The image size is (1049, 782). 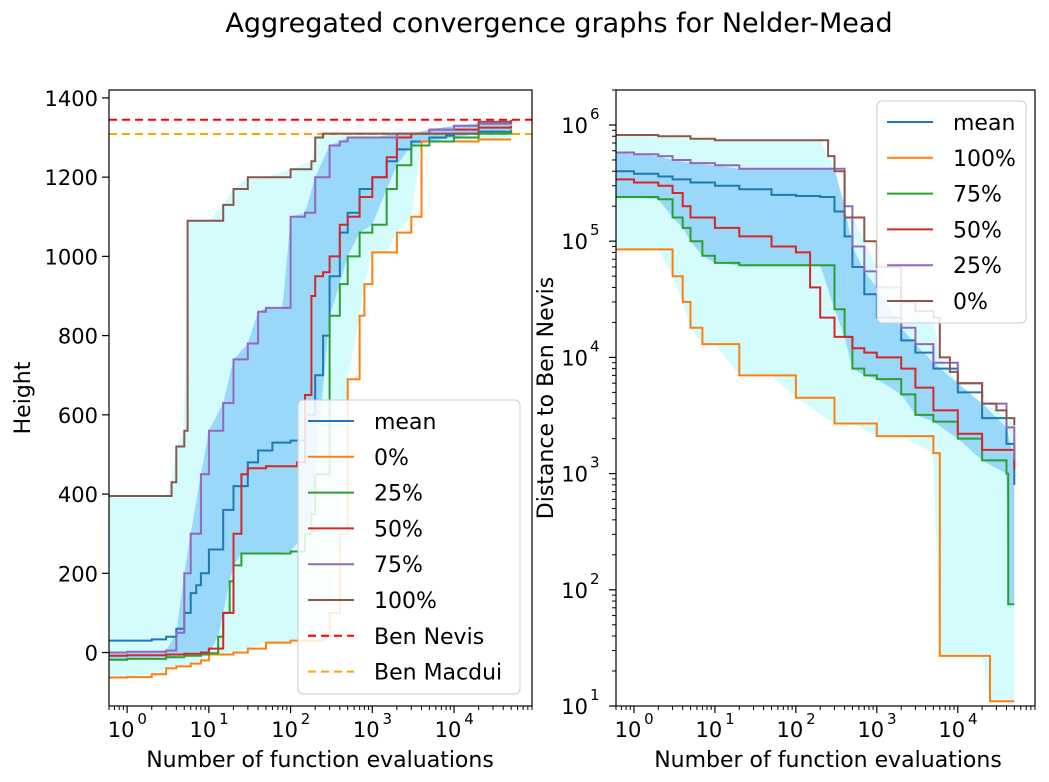 What do you see at coordinates (320, 760) in the screenshot?
I see `height-x-axis-label: Number of function evaluations` at bounding box center [320, 760].